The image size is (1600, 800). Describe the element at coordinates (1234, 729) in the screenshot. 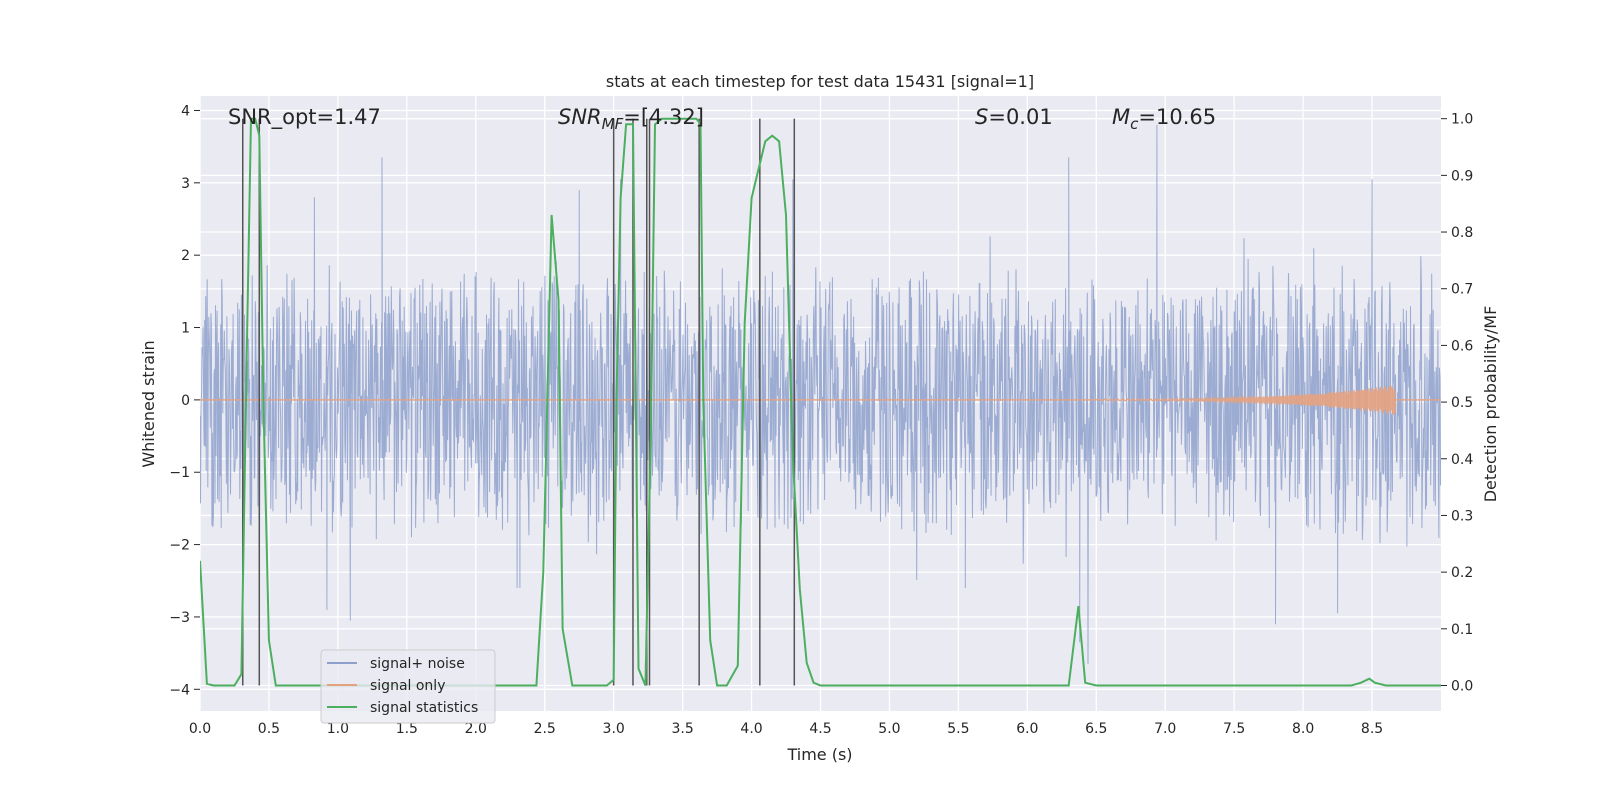

I see `x-tick-label: 7.5` at that location.